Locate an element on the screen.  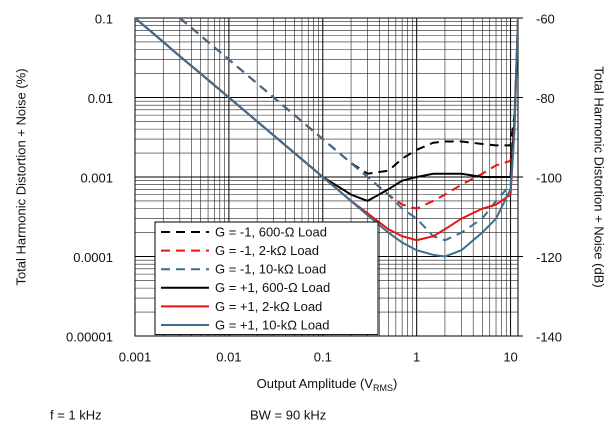
x-tick-label: 1 is located at coordinates (416, 356).